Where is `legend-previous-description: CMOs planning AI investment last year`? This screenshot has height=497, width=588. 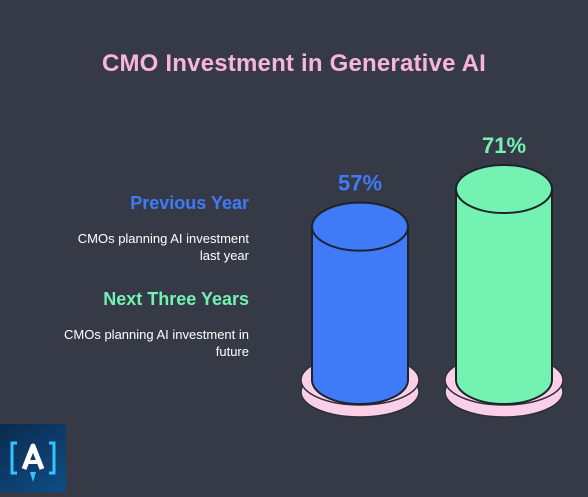 legend-previous-description: CMOs planning AI investment last year is located at coordinates (129, 247).